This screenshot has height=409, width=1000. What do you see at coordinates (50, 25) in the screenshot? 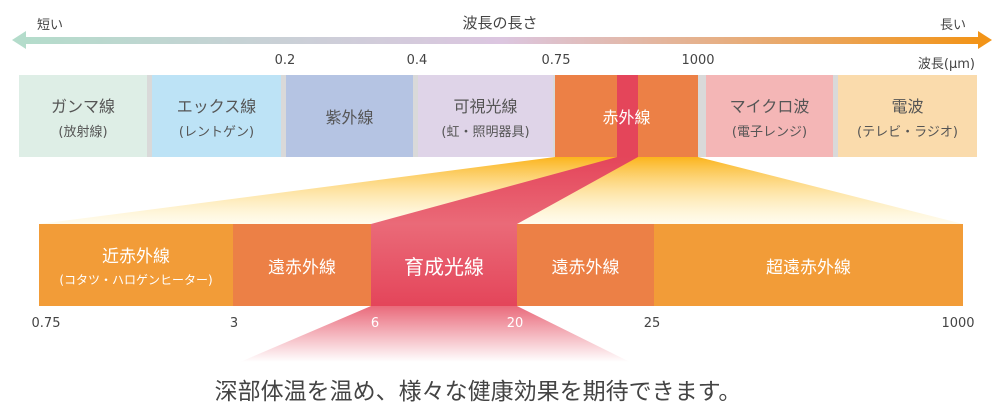
I see `short-label: 短い` at bounding box center [50, 25].